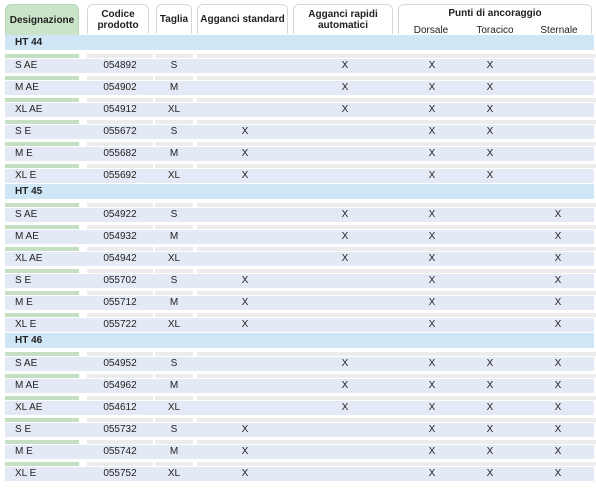 The height and width of the screenshot is (496, 596). What do you see at coordinates (242, 19) in the screenshot?
I see `header-agganci-standard-label: Agganci standard` at bounding box center [242, 19].